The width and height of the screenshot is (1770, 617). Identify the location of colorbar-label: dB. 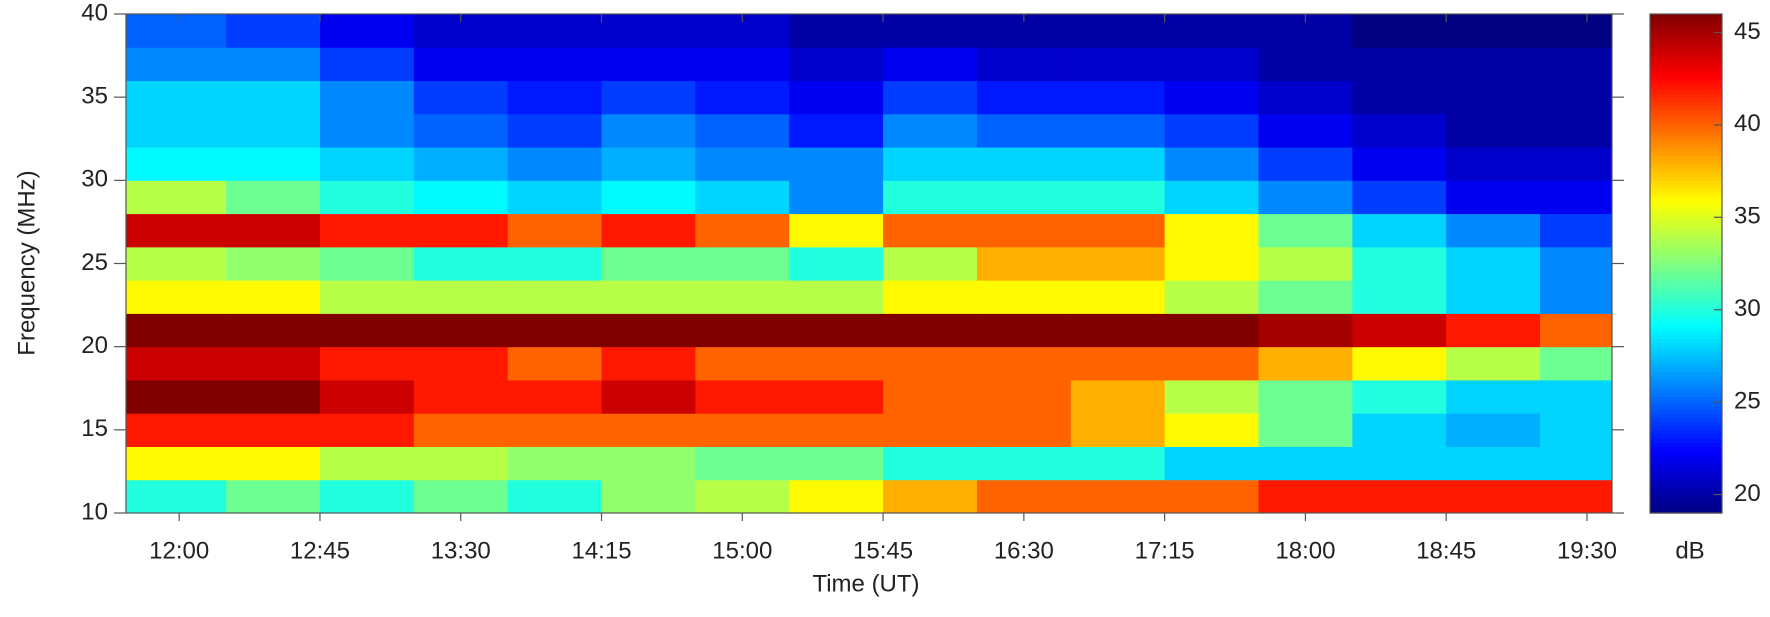
(1689, 550).